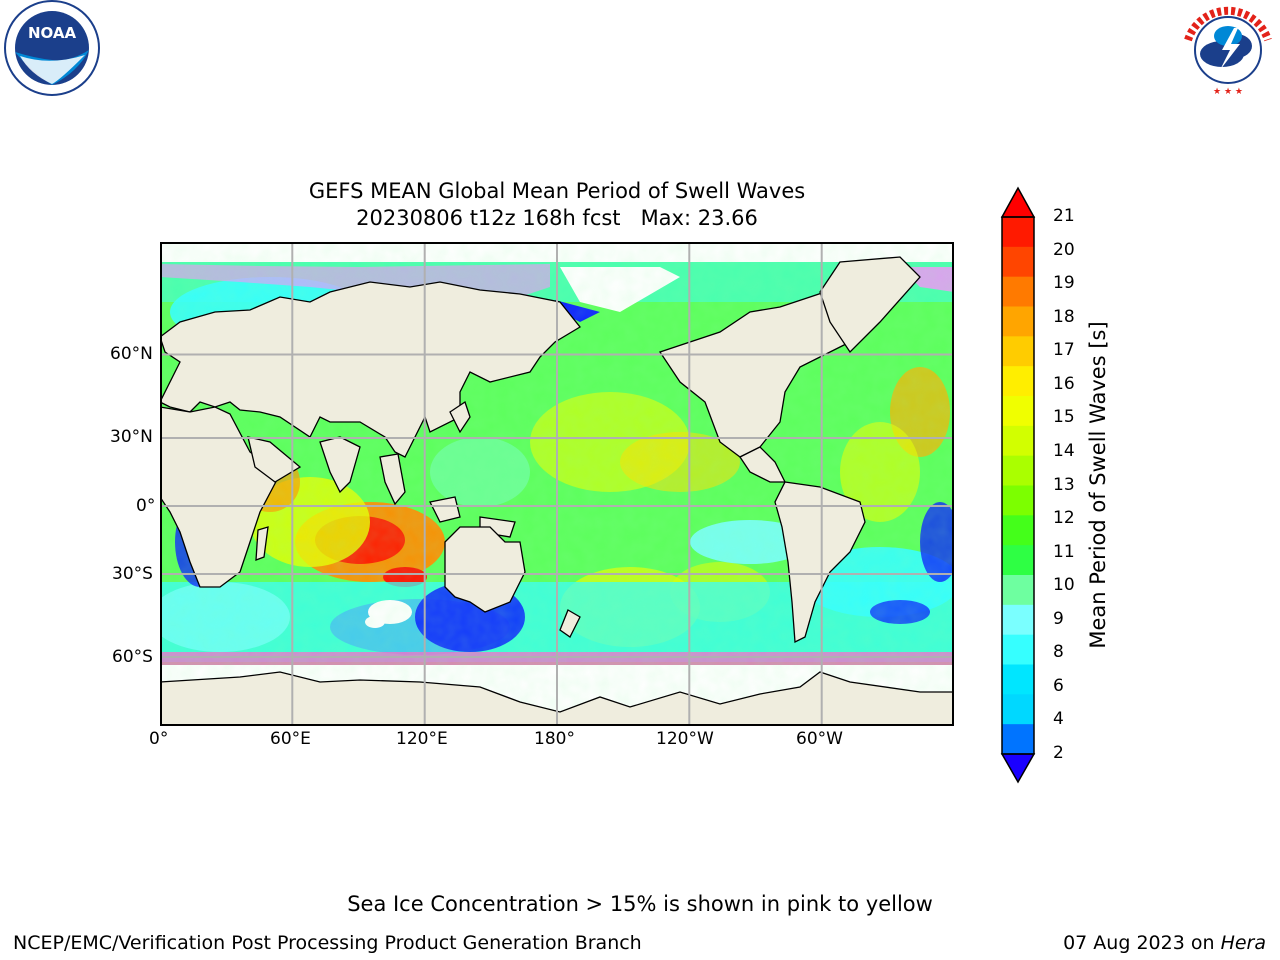 This screenshot has height=960, width=1280. I want to click on colorbar-tick: 16, so click(1064, 383).